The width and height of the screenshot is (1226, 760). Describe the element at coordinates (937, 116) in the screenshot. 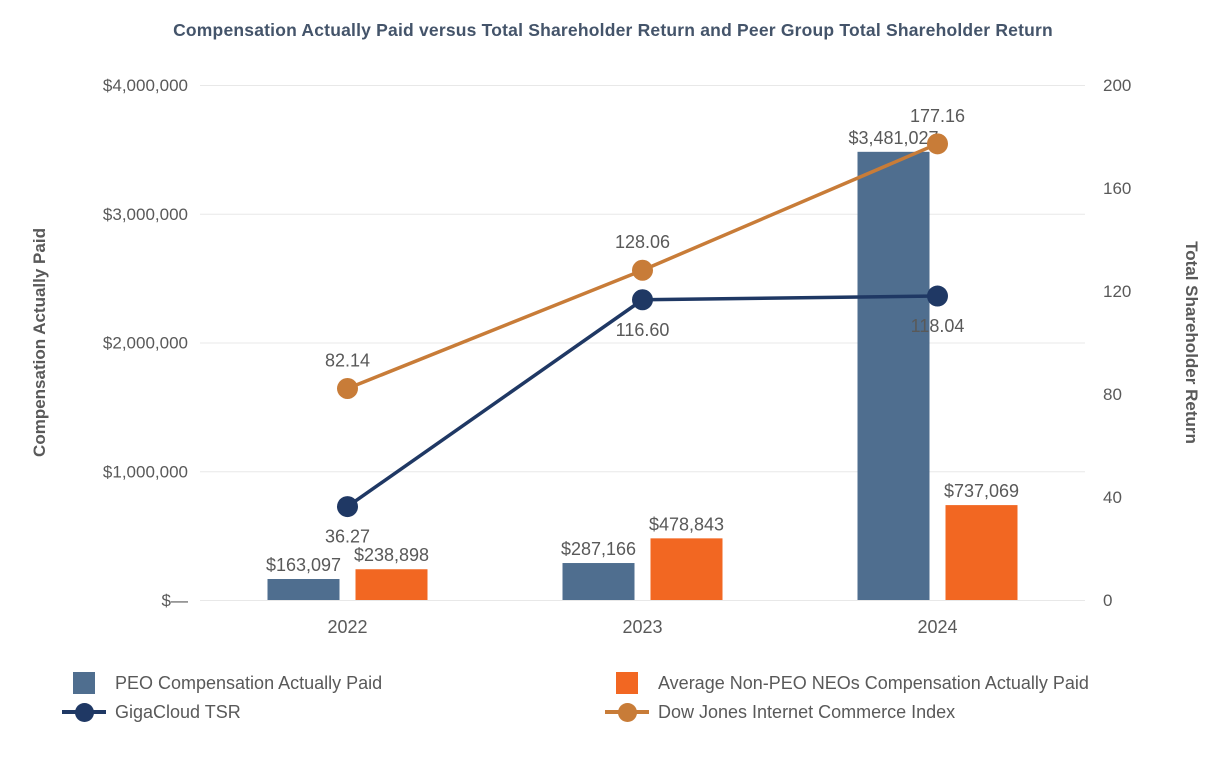

I see `line-data-label: 177.16` at that location.